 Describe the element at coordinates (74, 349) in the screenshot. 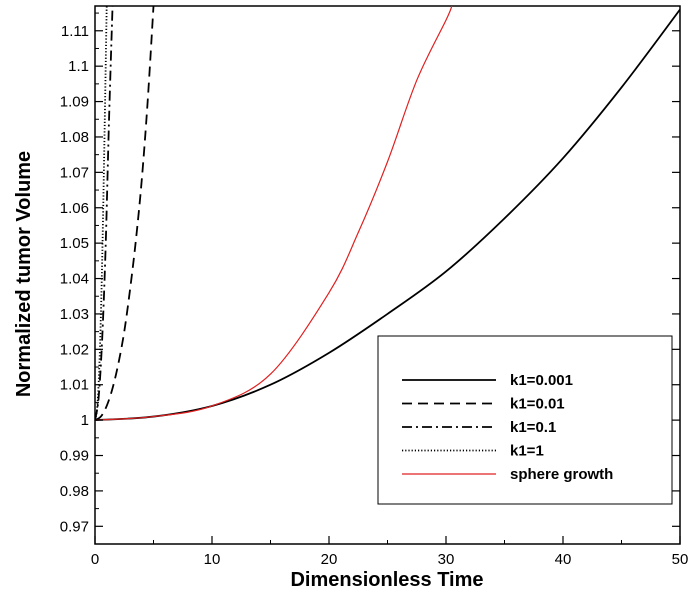

I see `y-tick-label: 1.02` at that location.